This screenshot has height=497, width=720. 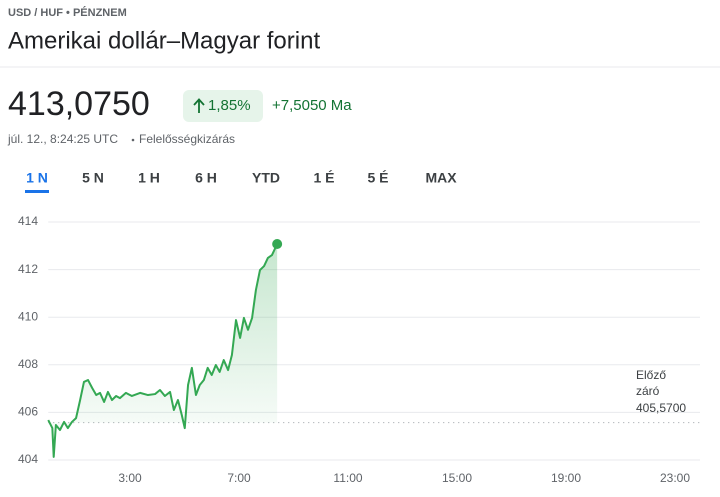 What do you see at coordinates (648, 391) in the screenshot?
I see `previous-close-label: záró` at bounding box center [648, 391].